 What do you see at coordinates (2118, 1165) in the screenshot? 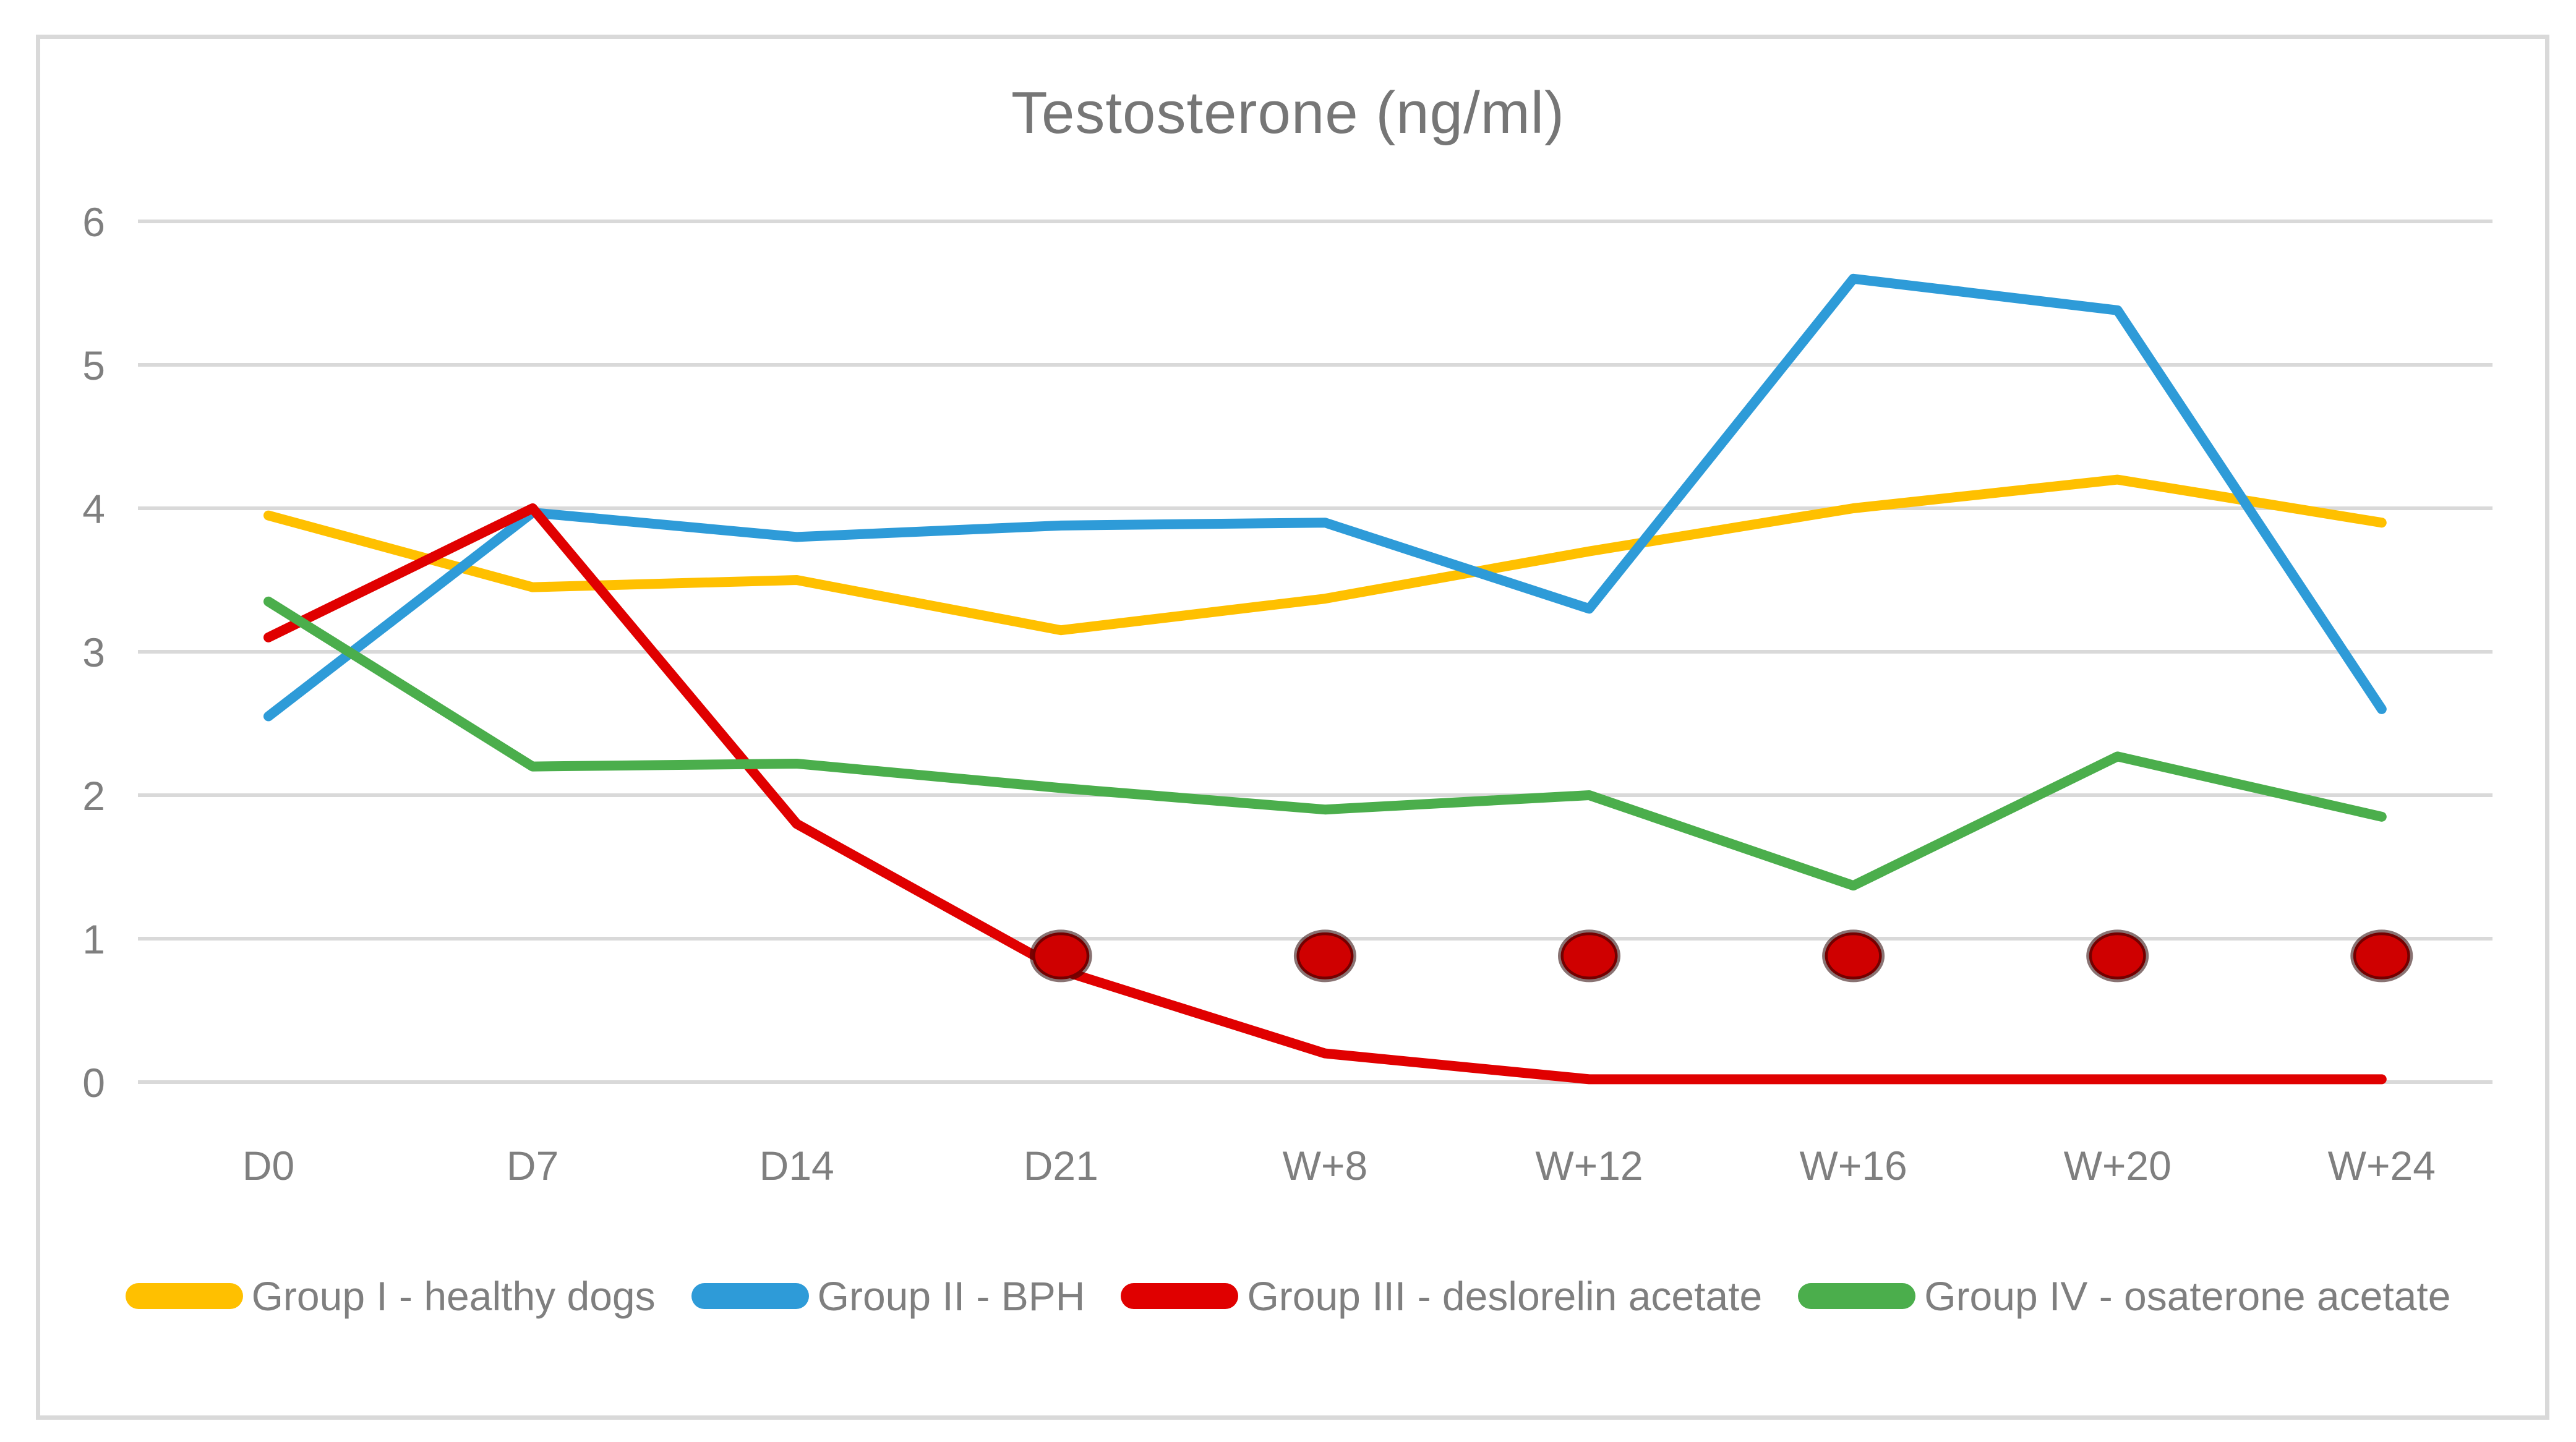
I see `x-axis-tick-label-W+20: W+20` at bounding box center [2118, 1165].